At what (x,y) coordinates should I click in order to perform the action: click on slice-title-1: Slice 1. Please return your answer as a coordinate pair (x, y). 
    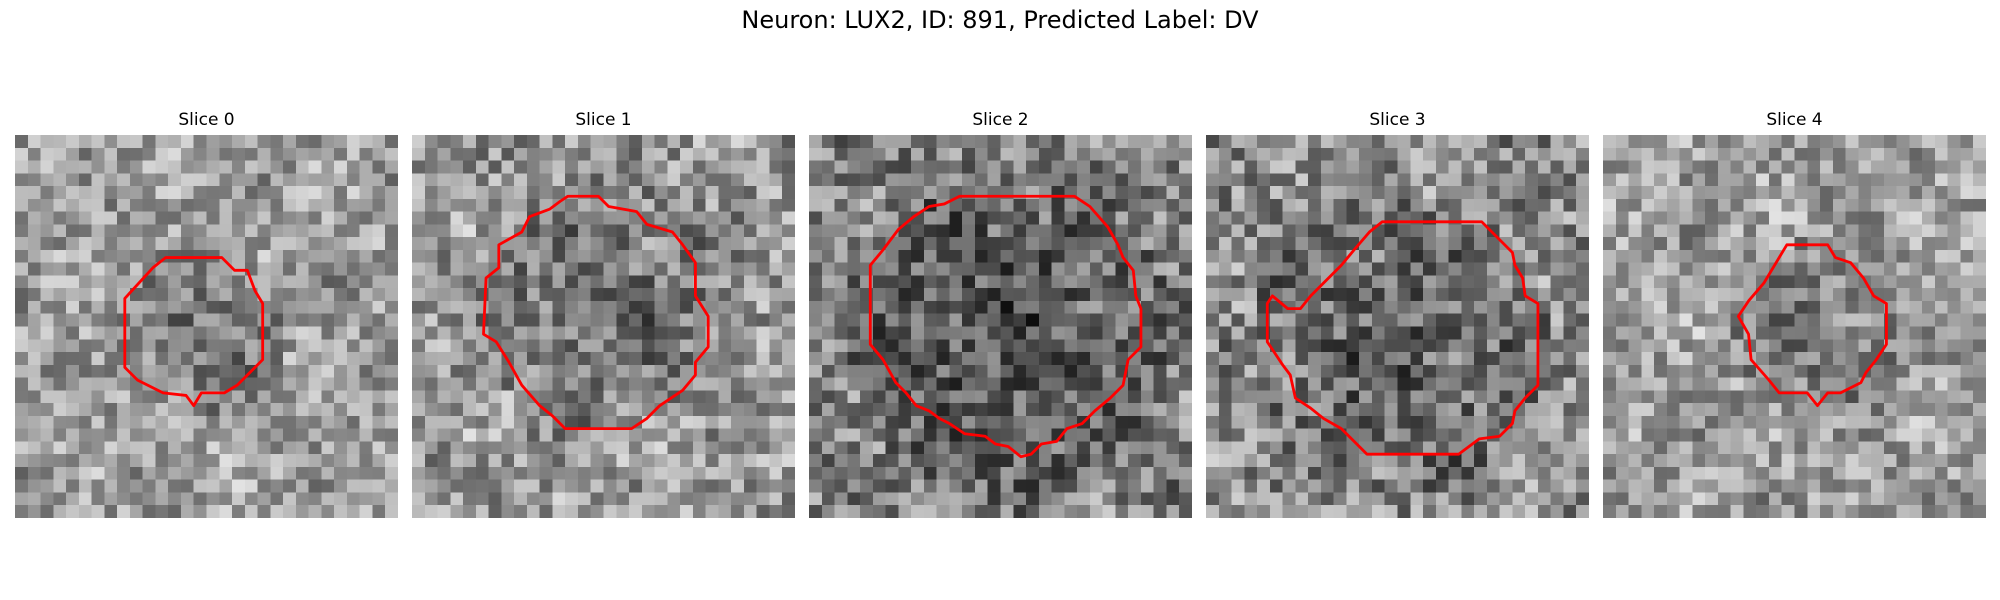
    Looking at the image, I should click on (603, 120).